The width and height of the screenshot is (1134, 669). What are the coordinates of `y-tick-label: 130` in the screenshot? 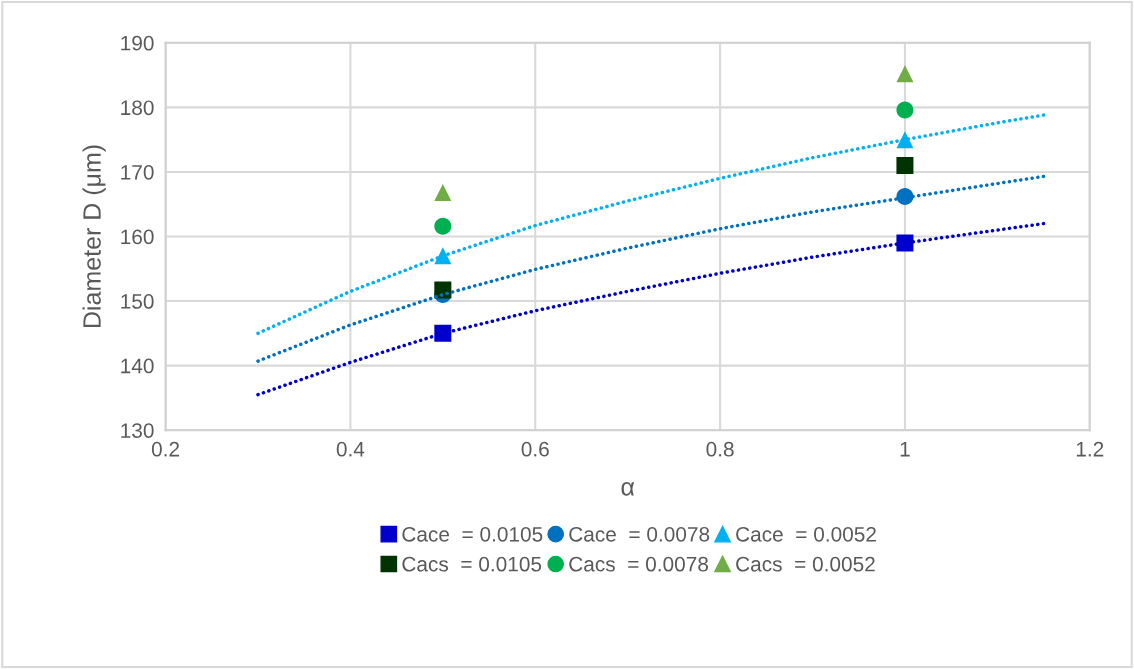 It's located at (137, 430).